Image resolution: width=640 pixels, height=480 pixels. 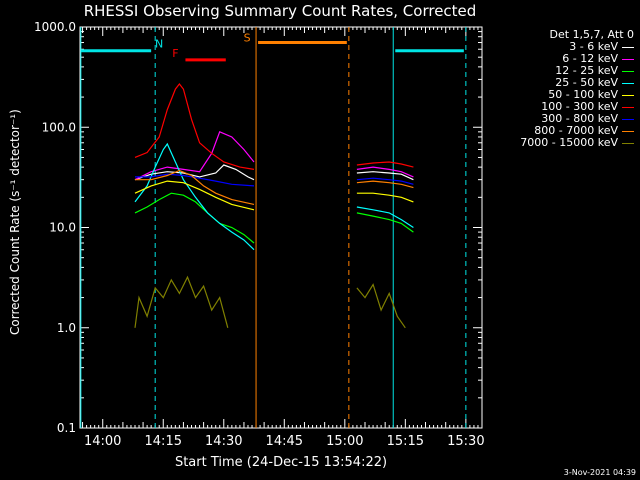 What do you see at coordinates (559, 59) in the screenshot?
I see `legend-item: 6 - 12 keV` at bounding box center [559, 59].